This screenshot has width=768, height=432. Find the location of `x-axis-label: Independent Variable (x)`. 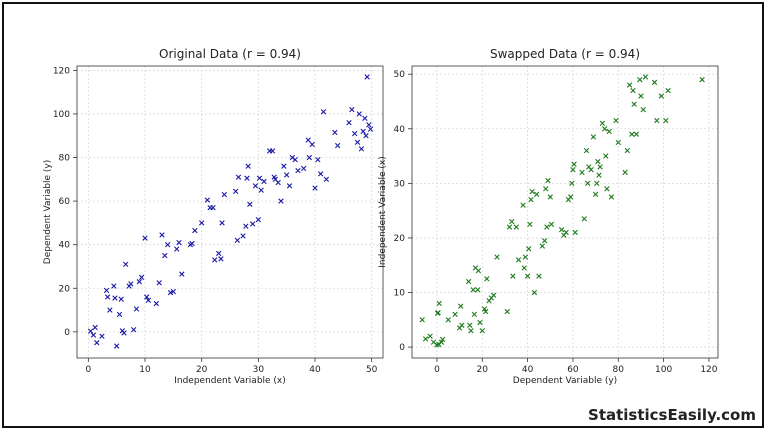

x-axis-label: Independent Variable (x) is located at coordinates (230, 381).